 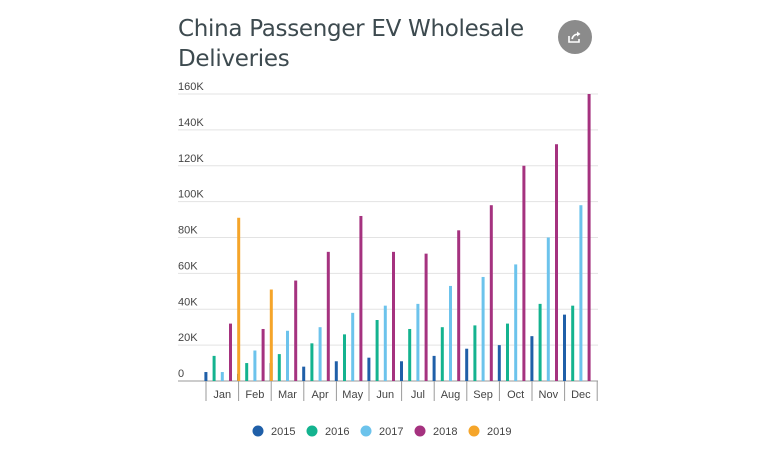 I want to click on chart-title: China Passenger EV Wholesale Deliveries, so click(x=351, y=44).